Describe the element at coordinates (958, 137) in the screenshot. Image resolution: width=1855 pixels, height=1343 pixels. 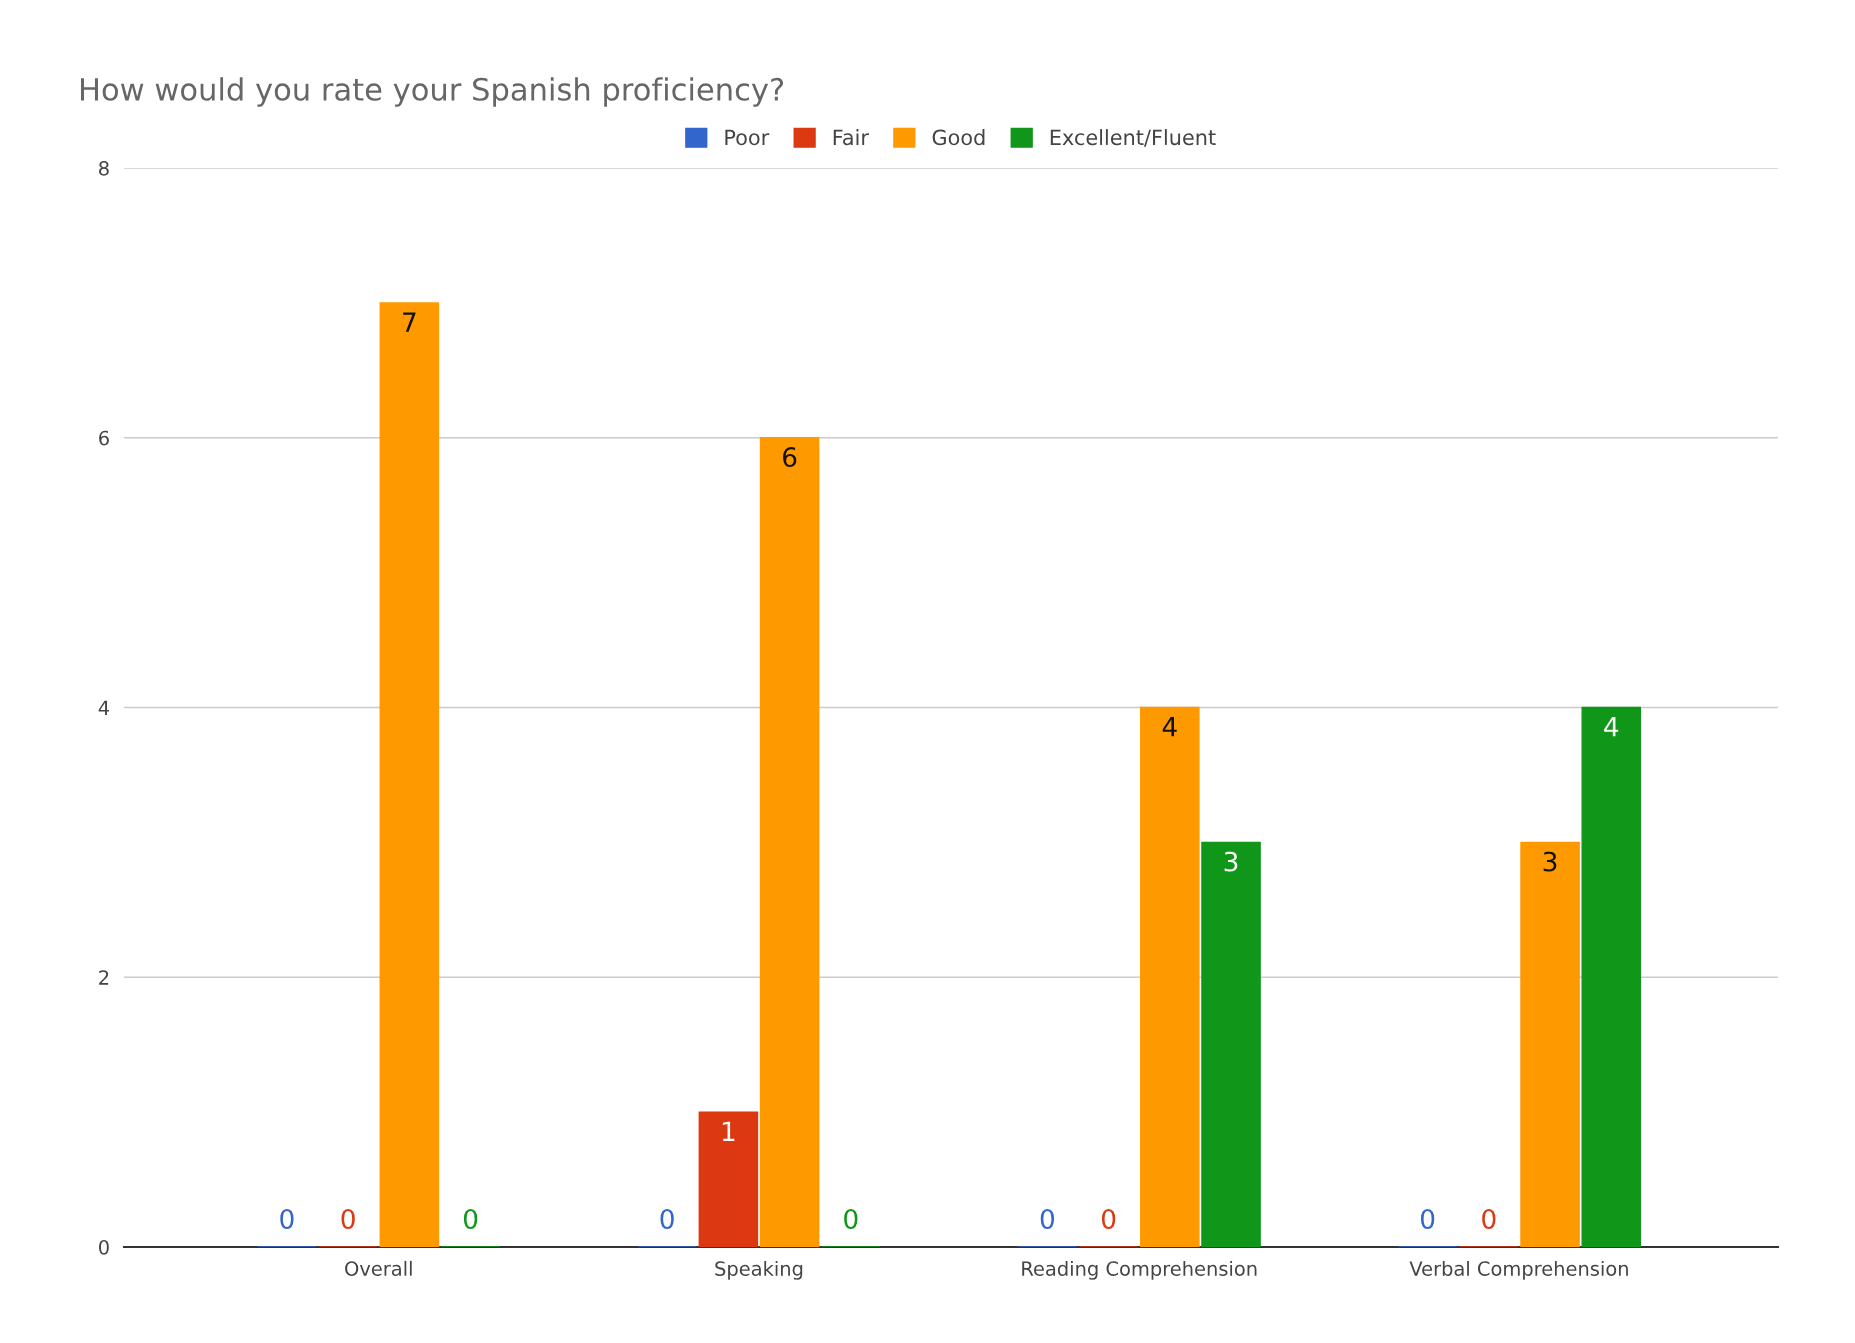
I see `legend-label: Good` at that location.